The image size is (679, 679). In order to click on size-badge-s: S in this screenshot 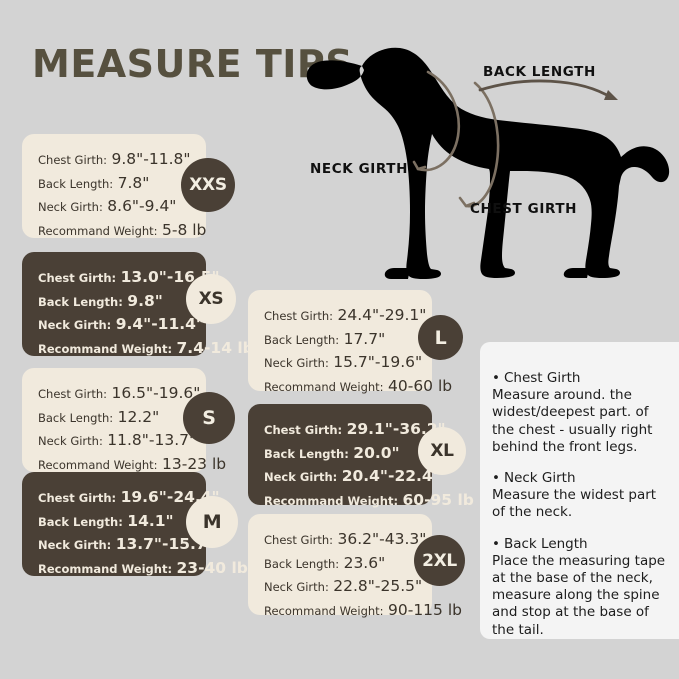, I will do `click(209, 418)`.